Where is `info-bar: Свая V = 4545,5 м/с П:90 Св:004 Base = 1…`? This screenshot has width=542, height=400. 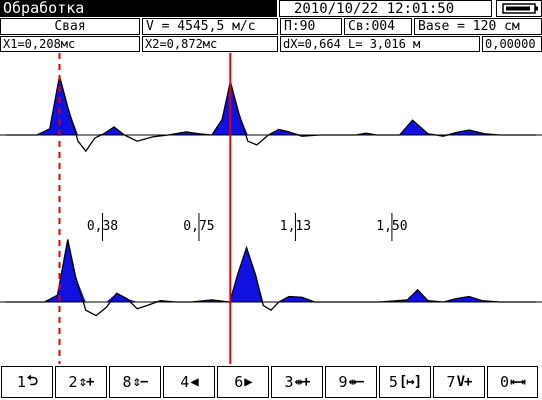 info-bar: Свая V = 4545,5 м/с П:90 Св:004 Base = 1… is located at coordinates (271, 26).